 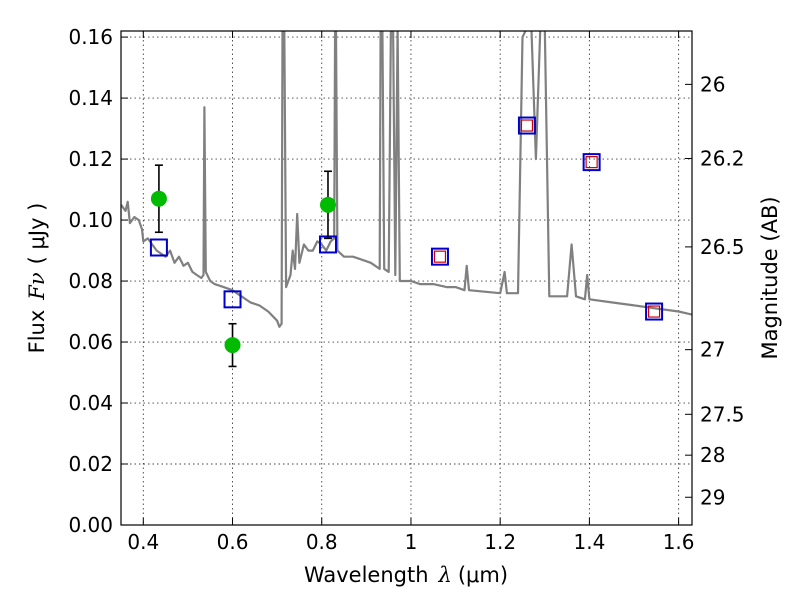 What do you see at coordinates (679, 542) in the screenshot?
I see `x-tick-label: 1.6` at bounding box center [679, 542].